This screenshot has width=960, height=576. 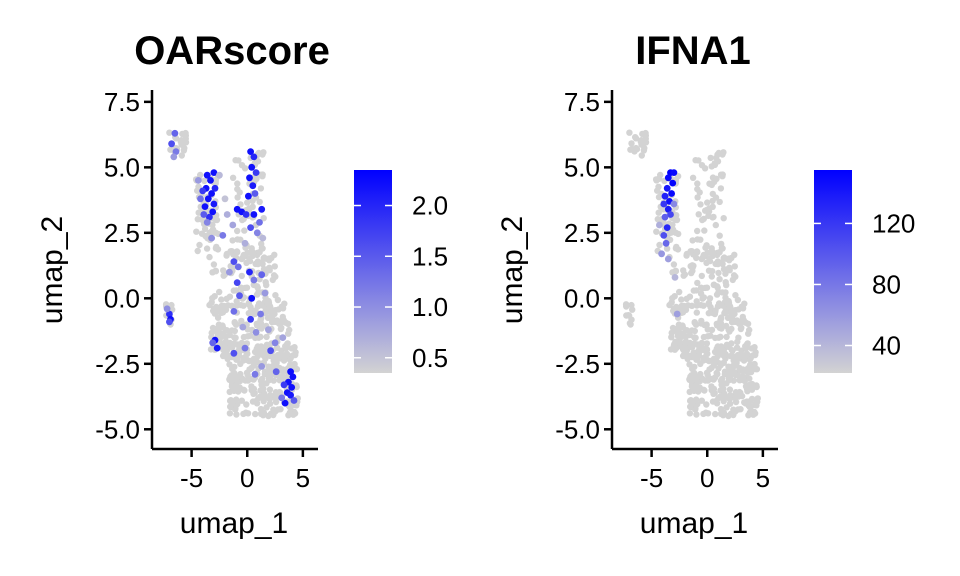 What do you see at coordinates (893, 223) in the screenshot?
I see `colorbar-tick-label: 120` at bounding box center [893, 223].